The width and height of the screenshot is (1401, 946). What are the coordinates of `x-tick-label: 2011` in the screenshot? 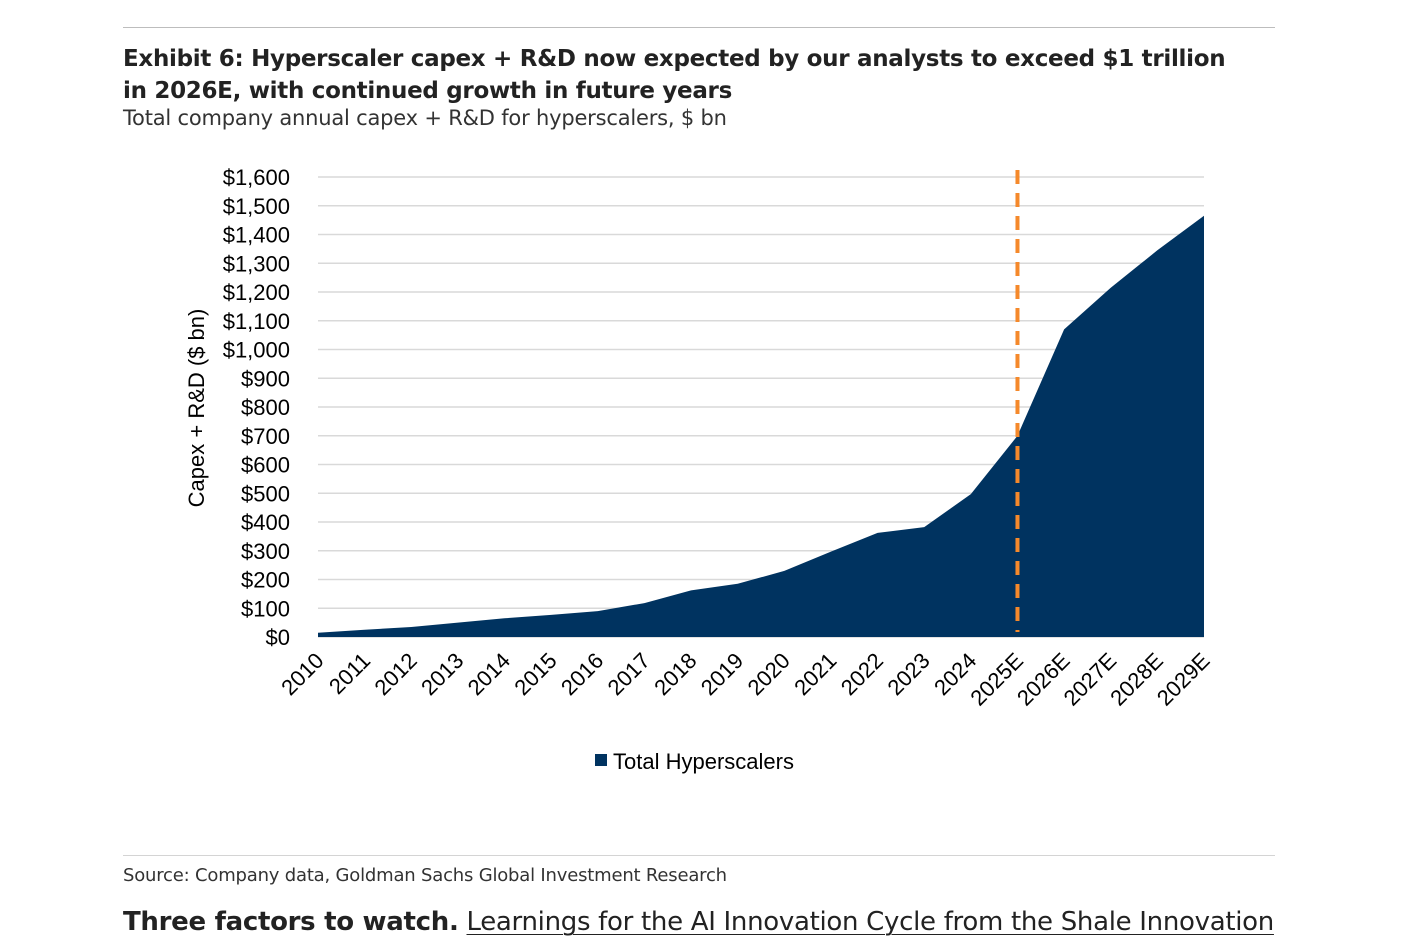 It's located at (349, 673).